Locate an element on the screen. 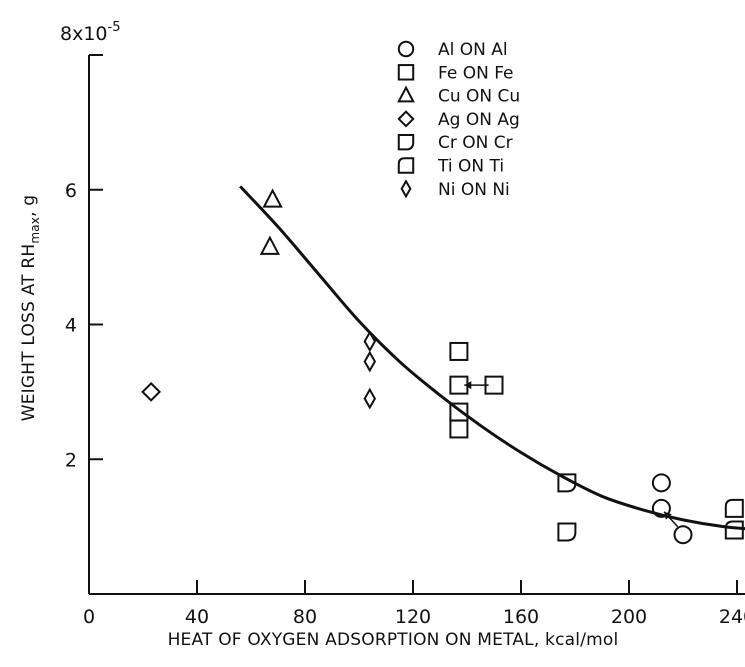  legend-marker-ti is located at coordinates (406, 165).